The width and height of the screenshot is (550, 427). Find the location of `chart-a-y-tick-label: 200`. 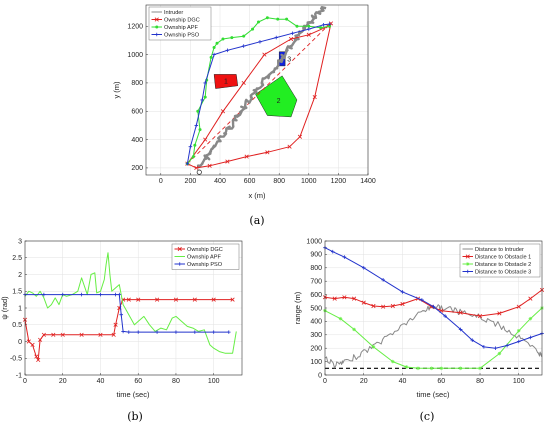

chart-a-y-tick-label: 200 is located at coordinates (137, 168).